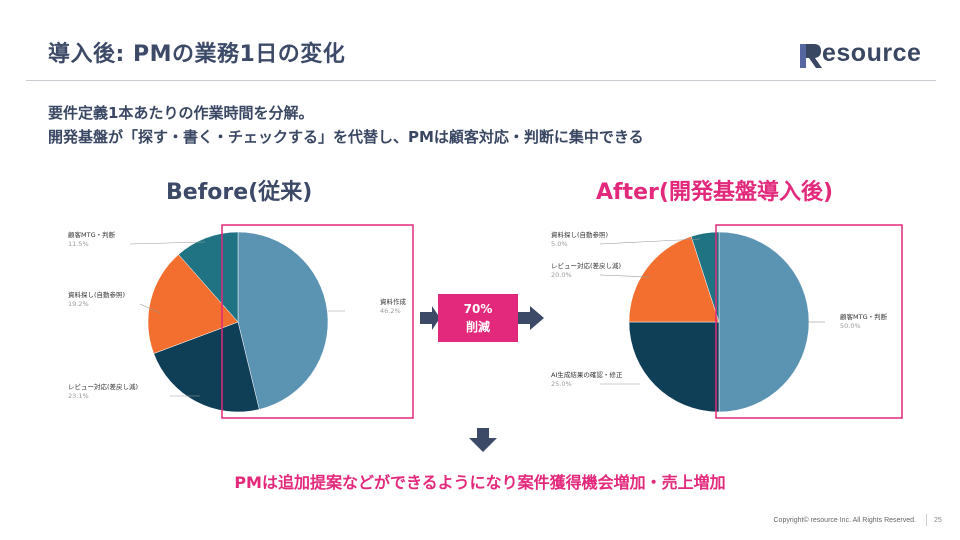  I want to click on page-title: 導入後: PMの業務1日の変化, so click(197, 54).